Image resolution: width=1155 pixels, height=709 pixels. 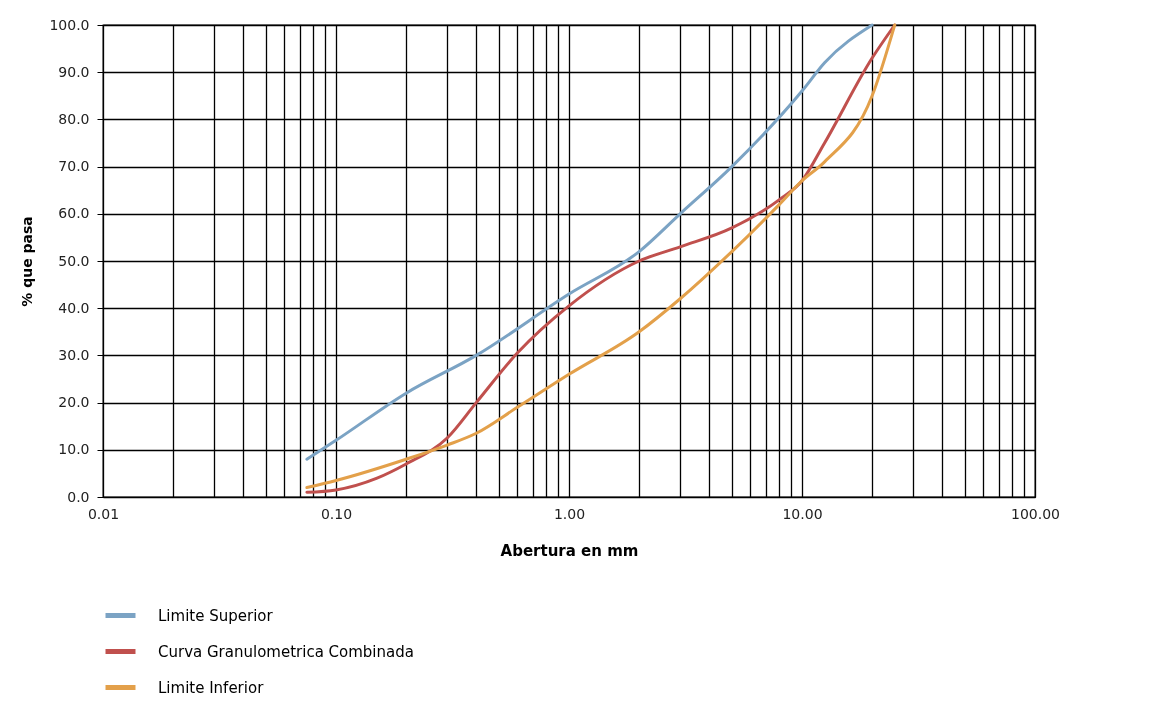 I want to click on y-tick-label: 80.0, so click(x=74, y=118).